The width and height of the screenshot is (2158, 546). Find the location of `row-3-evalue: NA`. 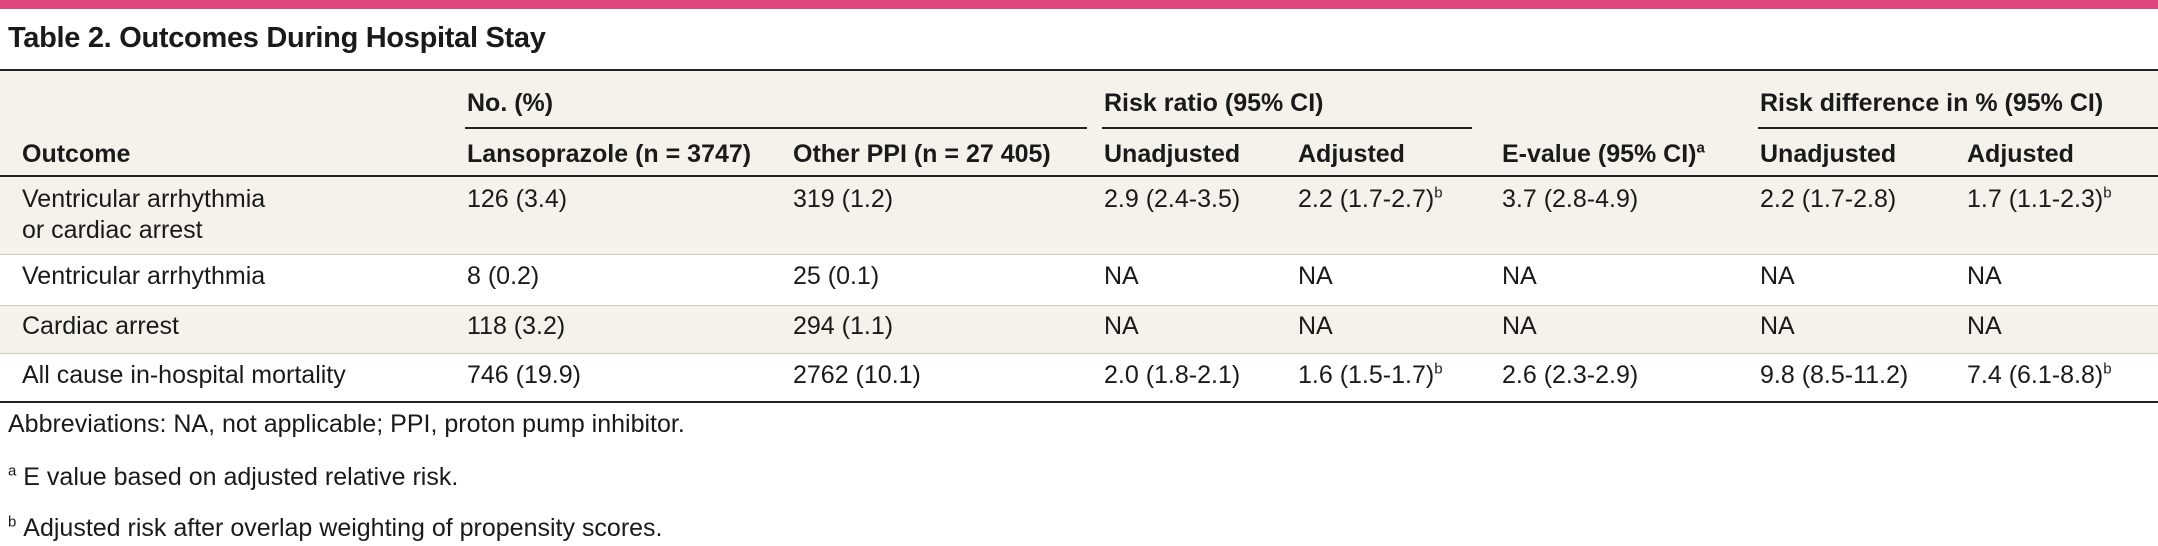

row-3-evalue: NA is located at coordinates (1519, 326).